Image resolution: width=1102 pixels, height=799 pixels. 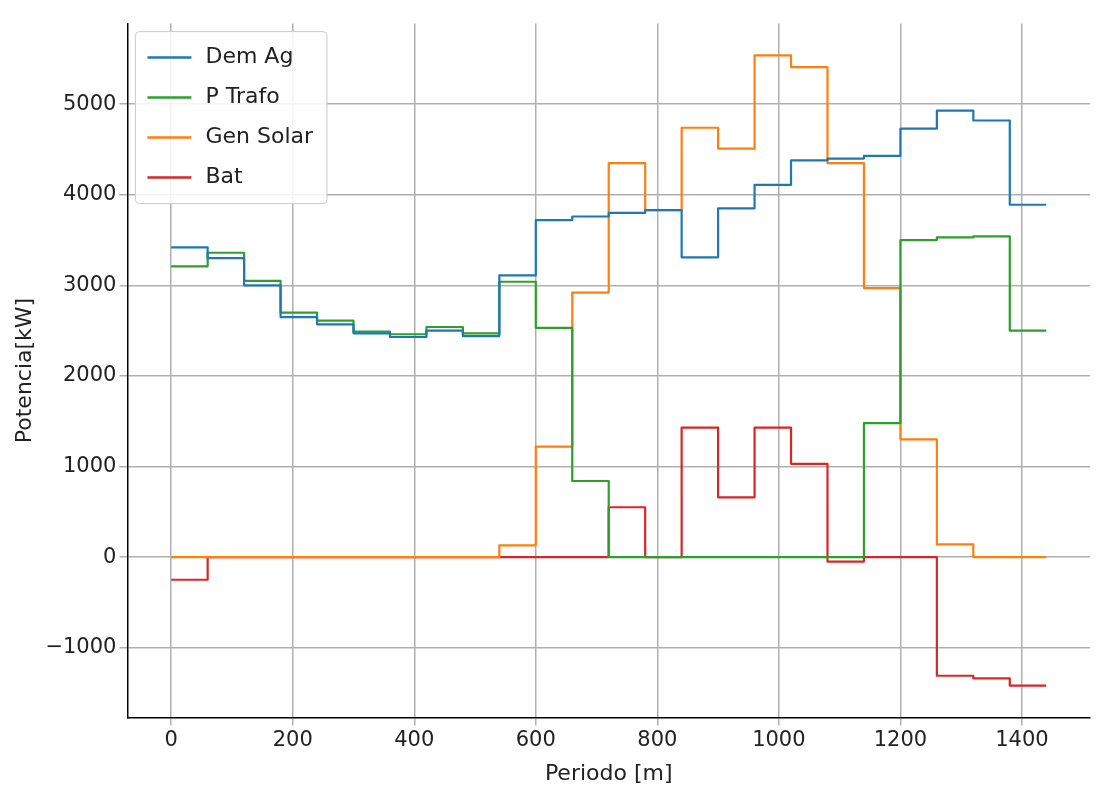 I want to click on x-tick-label: 1400, so click(x=1022, y=739).